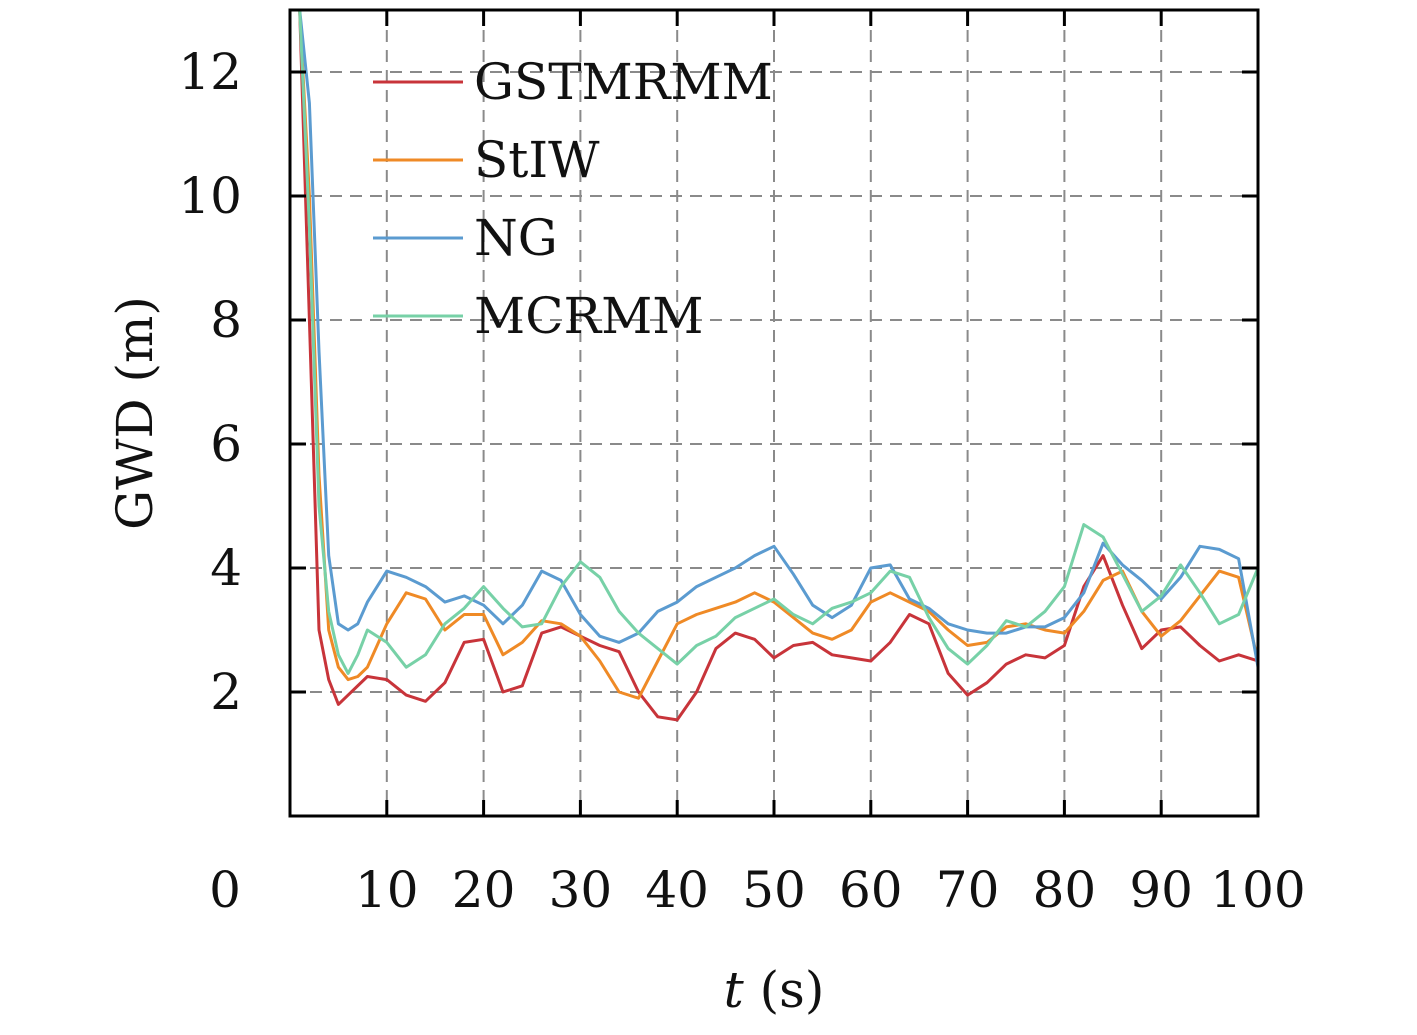  Describe the element at coordinates (1257, 890) in the screenshot. I see `x-tick-label: 100` at that location.